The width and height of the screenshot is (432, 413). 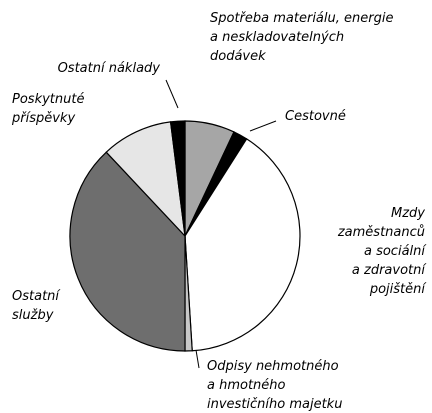 What do you see at coordinates (36, 296) in the screenshot?
I see `label-line: Ostatní` at bounding box center [36, 296].